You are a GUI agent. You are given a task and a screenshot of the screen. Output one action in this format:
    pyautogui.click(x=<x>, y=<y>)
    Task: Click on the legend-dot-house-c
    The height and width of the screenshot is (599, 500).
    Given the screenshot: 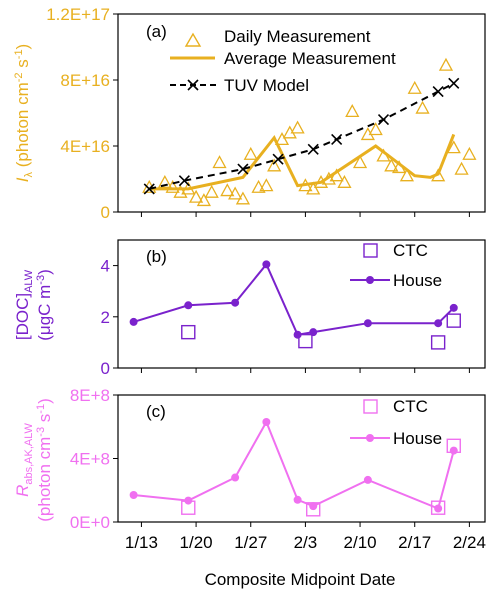 What is the action you would take?
    pyautogui.click(x=370, y=438)
    